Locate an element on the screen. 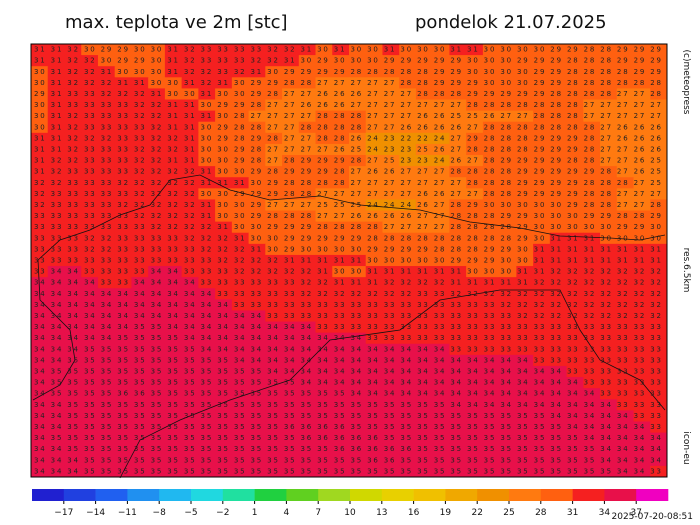  colorbar: −17 −14 −11 −8 −5 −2 1 4 7 10 13 16 19 22 25 28 31 34 37 is located at coordinates (350, 503).